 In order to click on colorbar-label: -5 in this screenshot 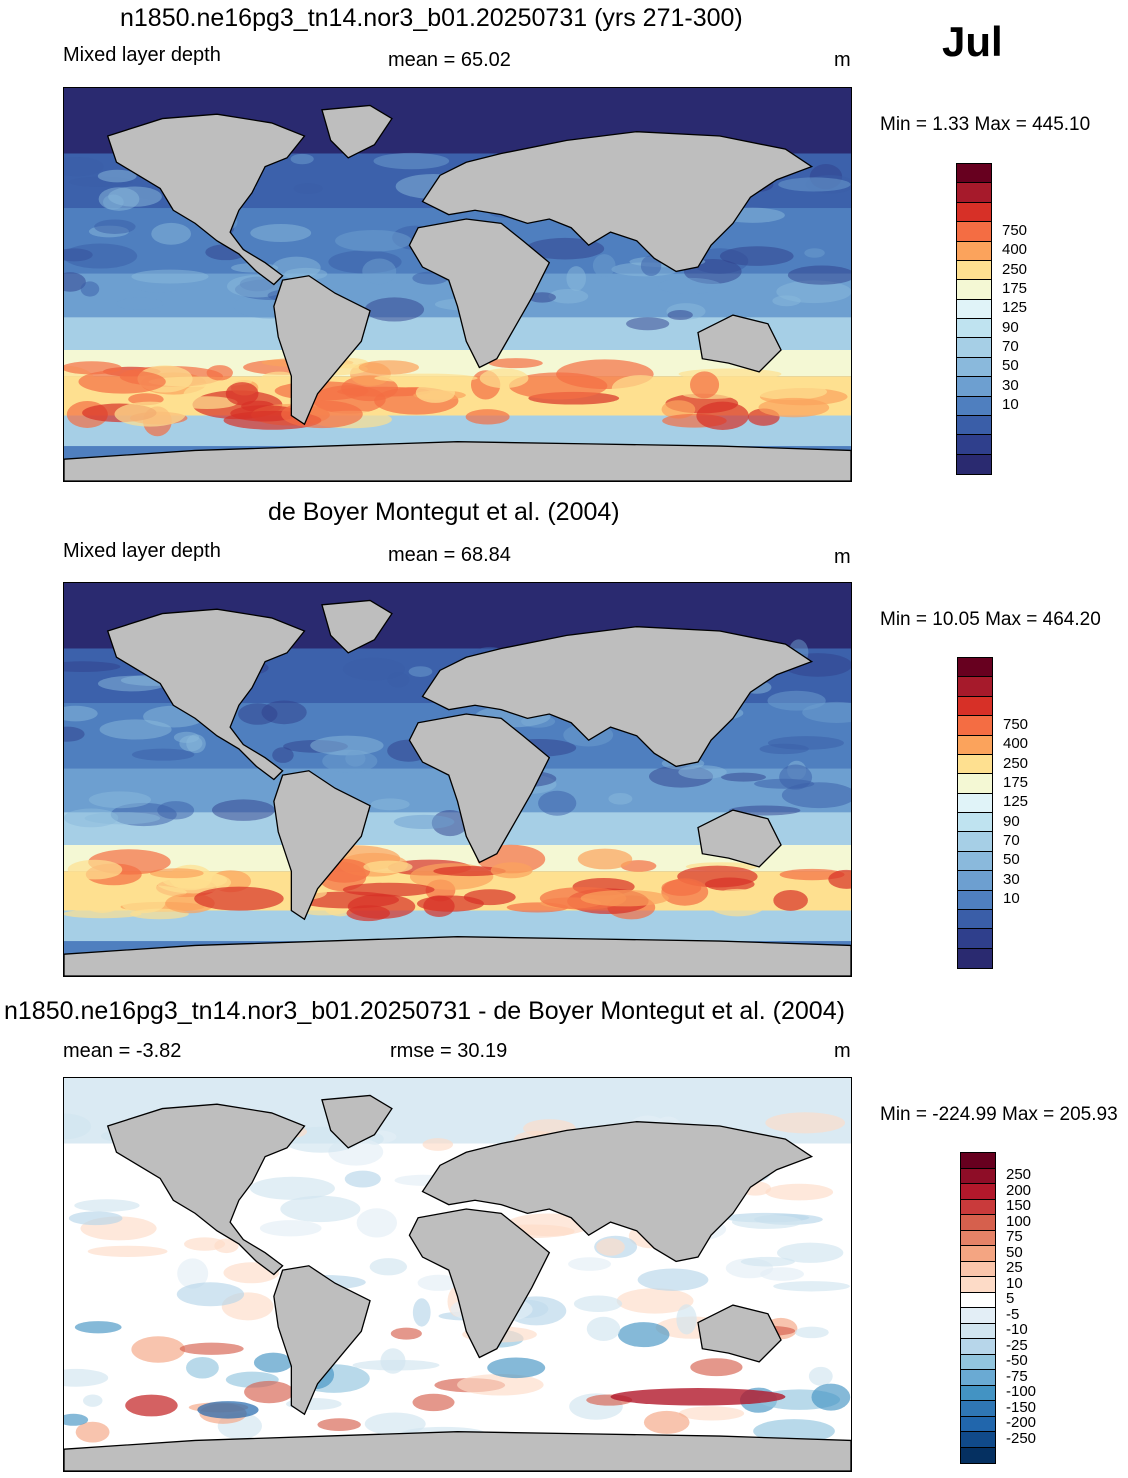, I will do `click(1013, 1314)`.